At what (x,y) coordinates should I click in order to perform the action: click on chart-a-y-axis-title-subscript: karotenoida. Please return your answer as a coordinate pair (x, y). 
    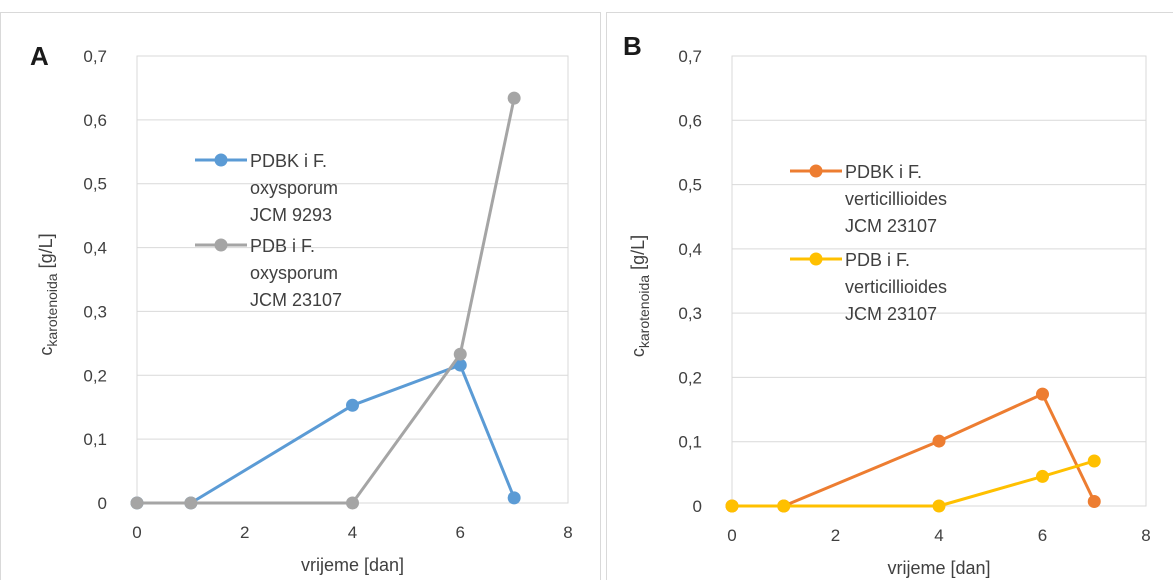
    Looking at the image, I should click on (52, 309).